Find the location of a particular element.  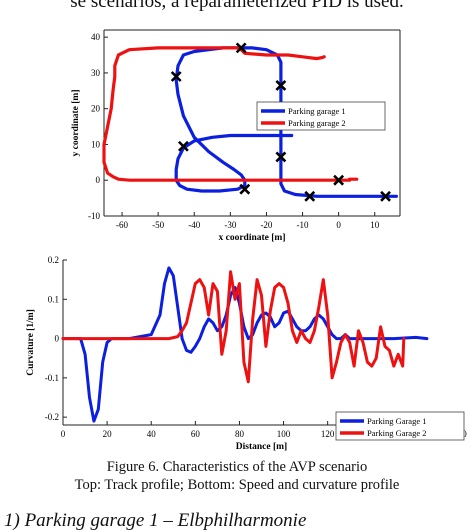

y-tick-label: 20 is located at coordinates (96, 109).